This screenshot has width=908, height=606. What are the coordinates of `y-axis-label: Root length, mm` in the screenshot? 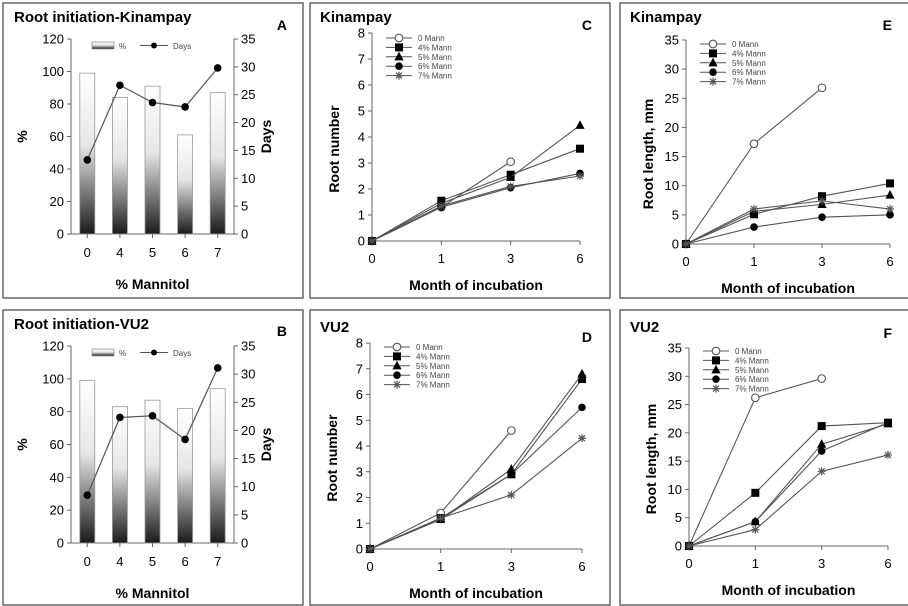 It's located at (651, 459).